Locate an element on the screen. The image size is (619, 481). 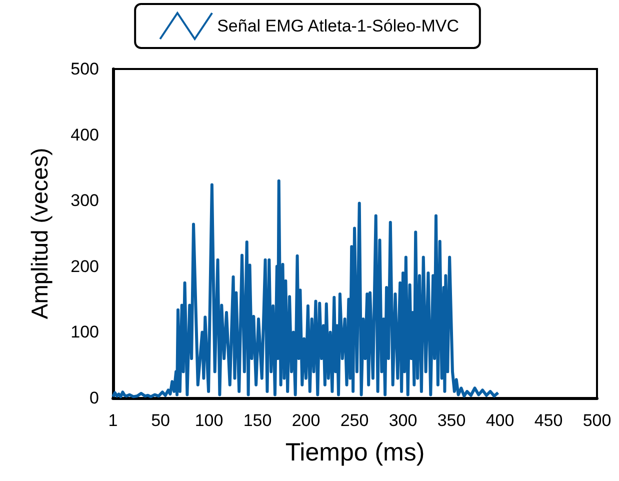
y-tick-label: 100 is located at coordinates (84, 332).